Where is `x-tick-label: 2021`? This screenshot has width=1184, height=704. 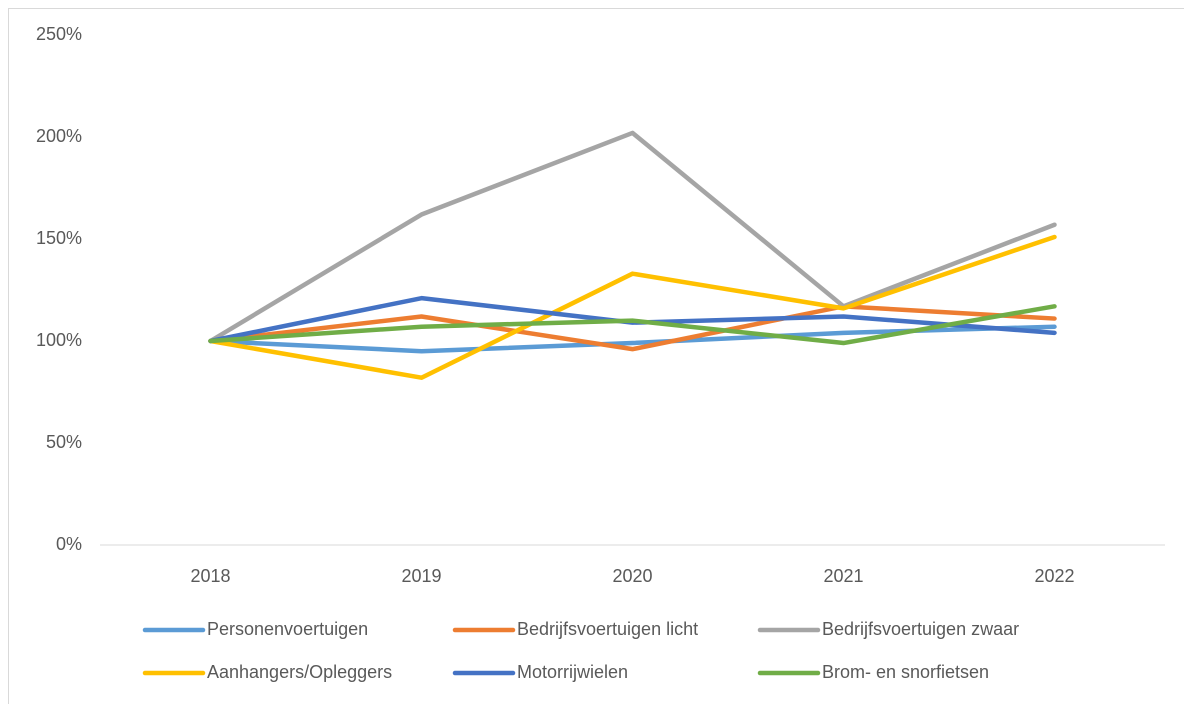 x-tick-label: 2021 is located at coordinates (843, 576).